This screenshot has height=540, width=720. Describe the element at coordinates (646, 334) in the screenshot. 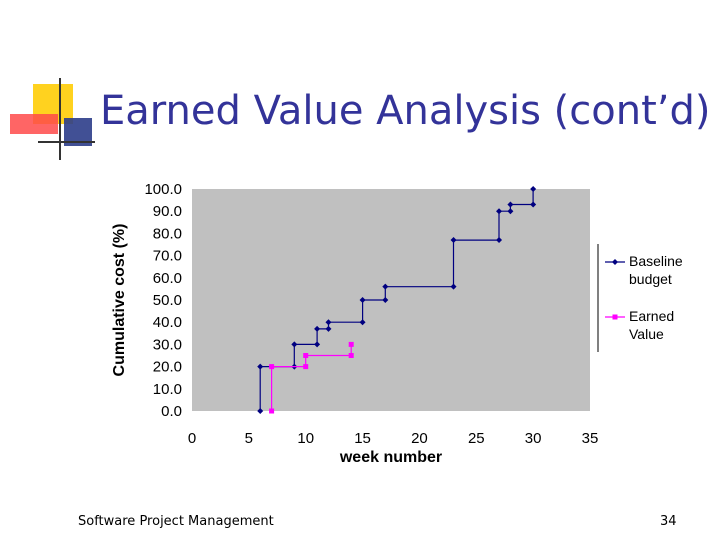

I see `legend-earned-label-line2: Value` at that location.